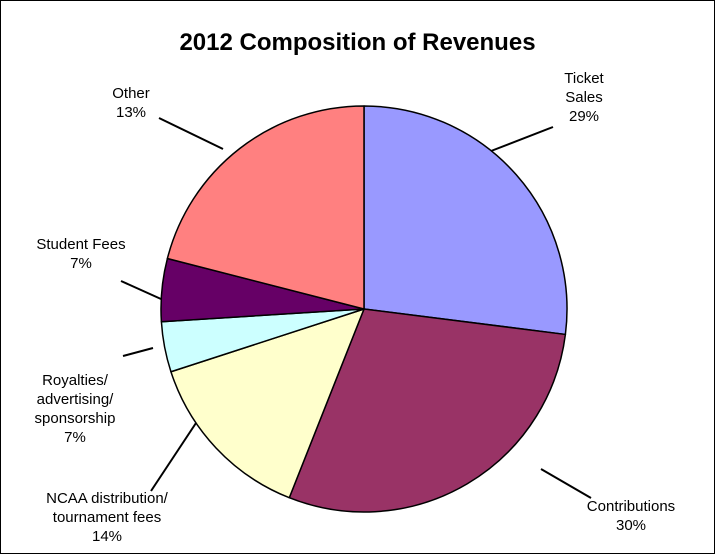 The height and width of the screenshot is (554, 715). What do you see at coordinates (357, 42) in the screenshot?
I see `chart-title: 2012 Composition of Revenues` at bounding box center [357, 42].